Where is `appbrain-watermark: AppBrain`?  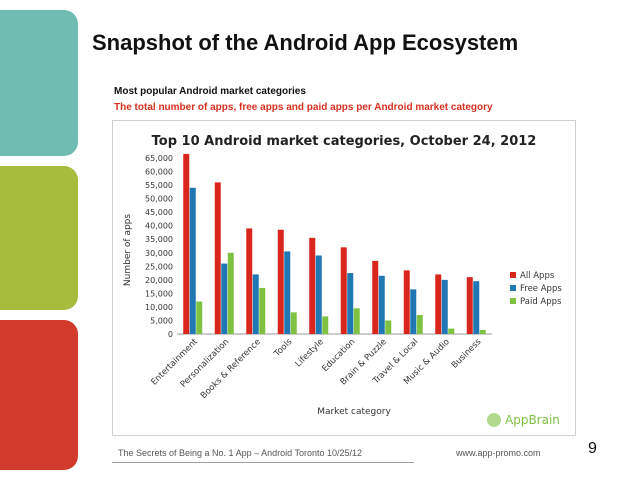
appbrain-watermark: AppBrain is located at coordinates (523, 420).